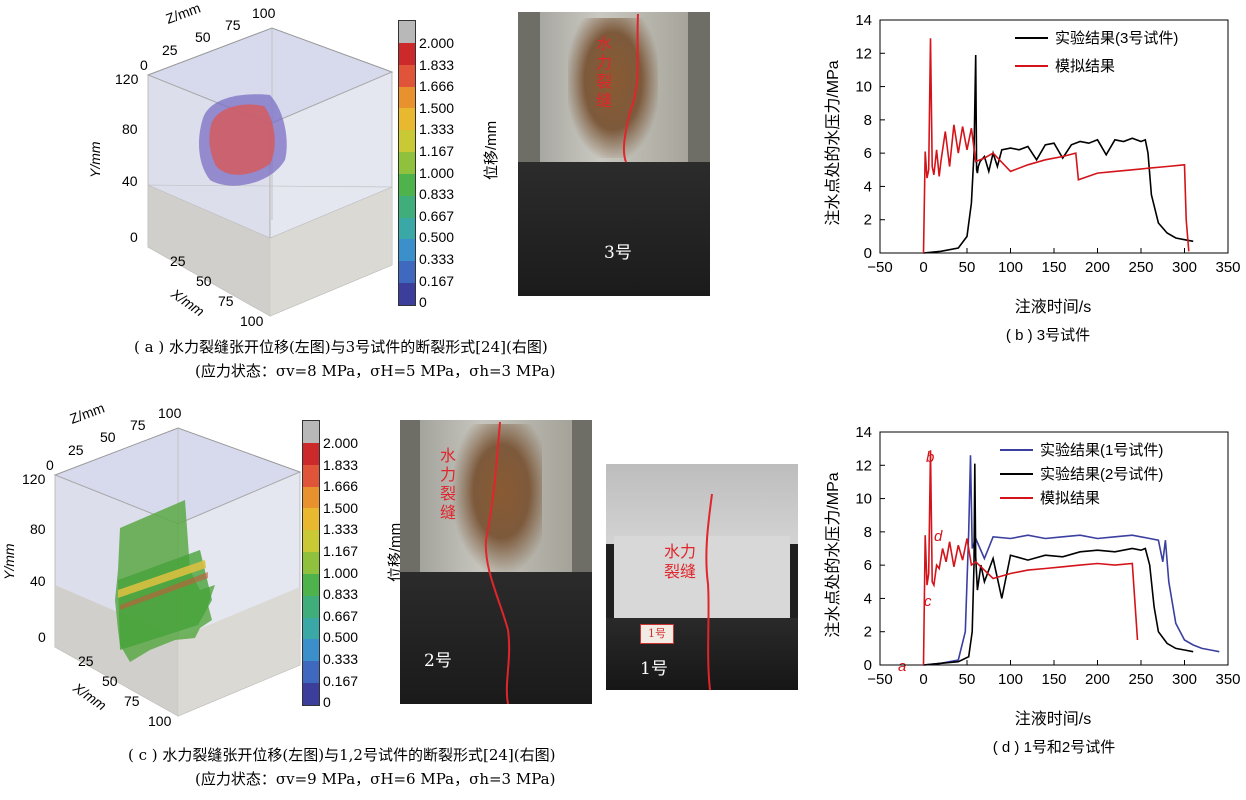 This screenshot has width=1246, height=800. Describe the element at coordinates (1053, 679) in the screenshot. I see `chart-d-x-tick-label: 150` at that location.